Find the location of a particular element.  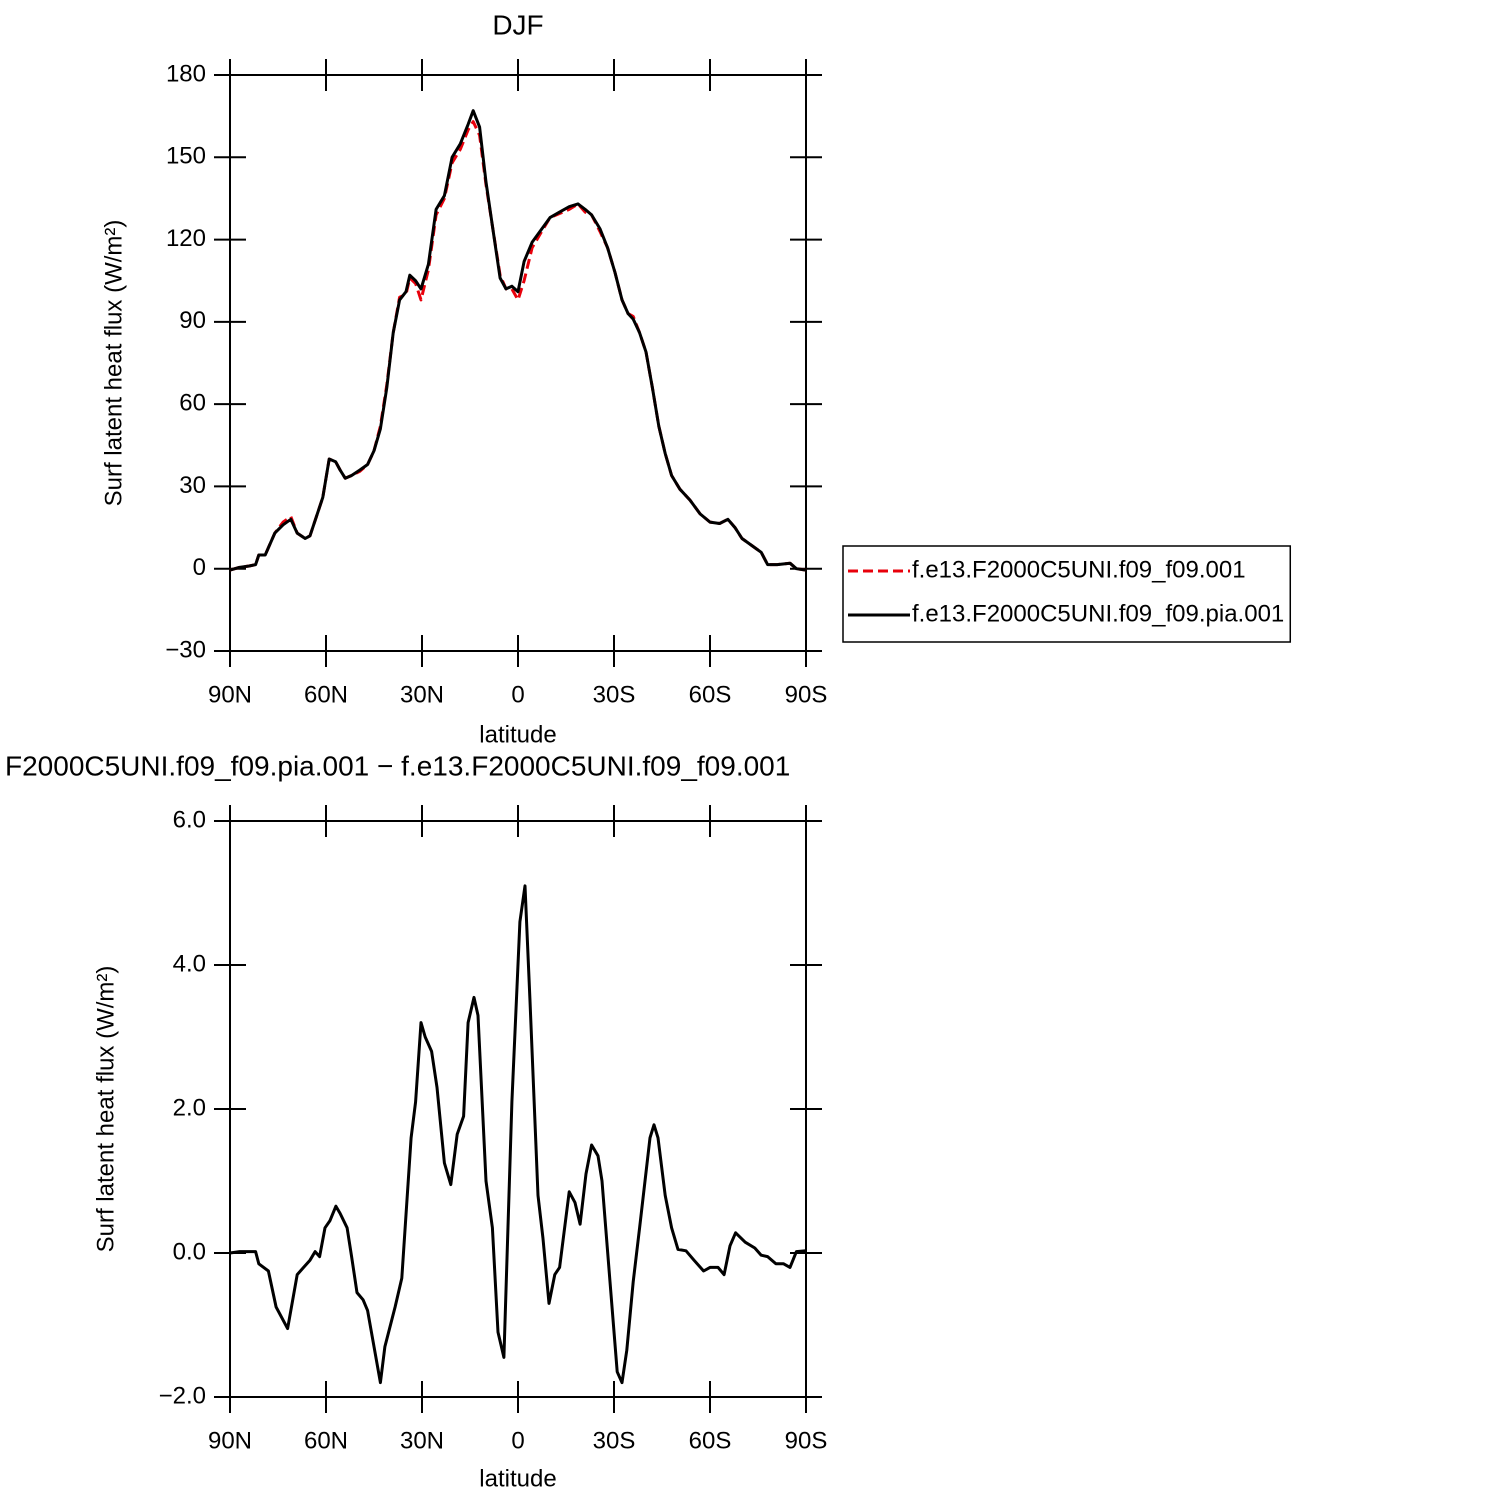

legend-label: f.e13.F2000C5UNI.f09_f09.pia.001 is located at coordinates (1098, 613).